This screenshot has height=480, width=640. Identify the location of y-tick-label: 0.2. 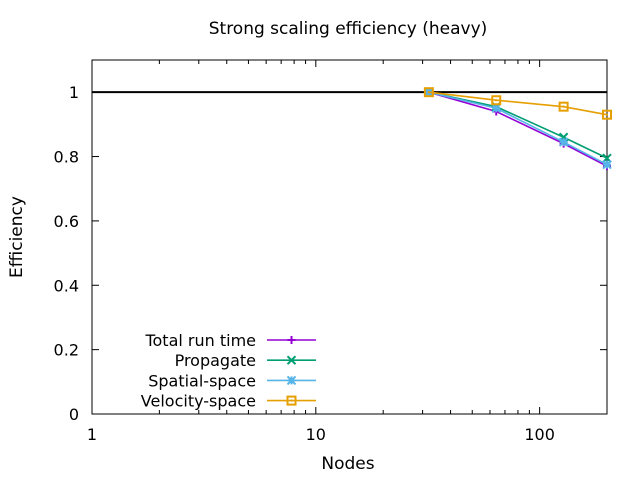
(66, 350).